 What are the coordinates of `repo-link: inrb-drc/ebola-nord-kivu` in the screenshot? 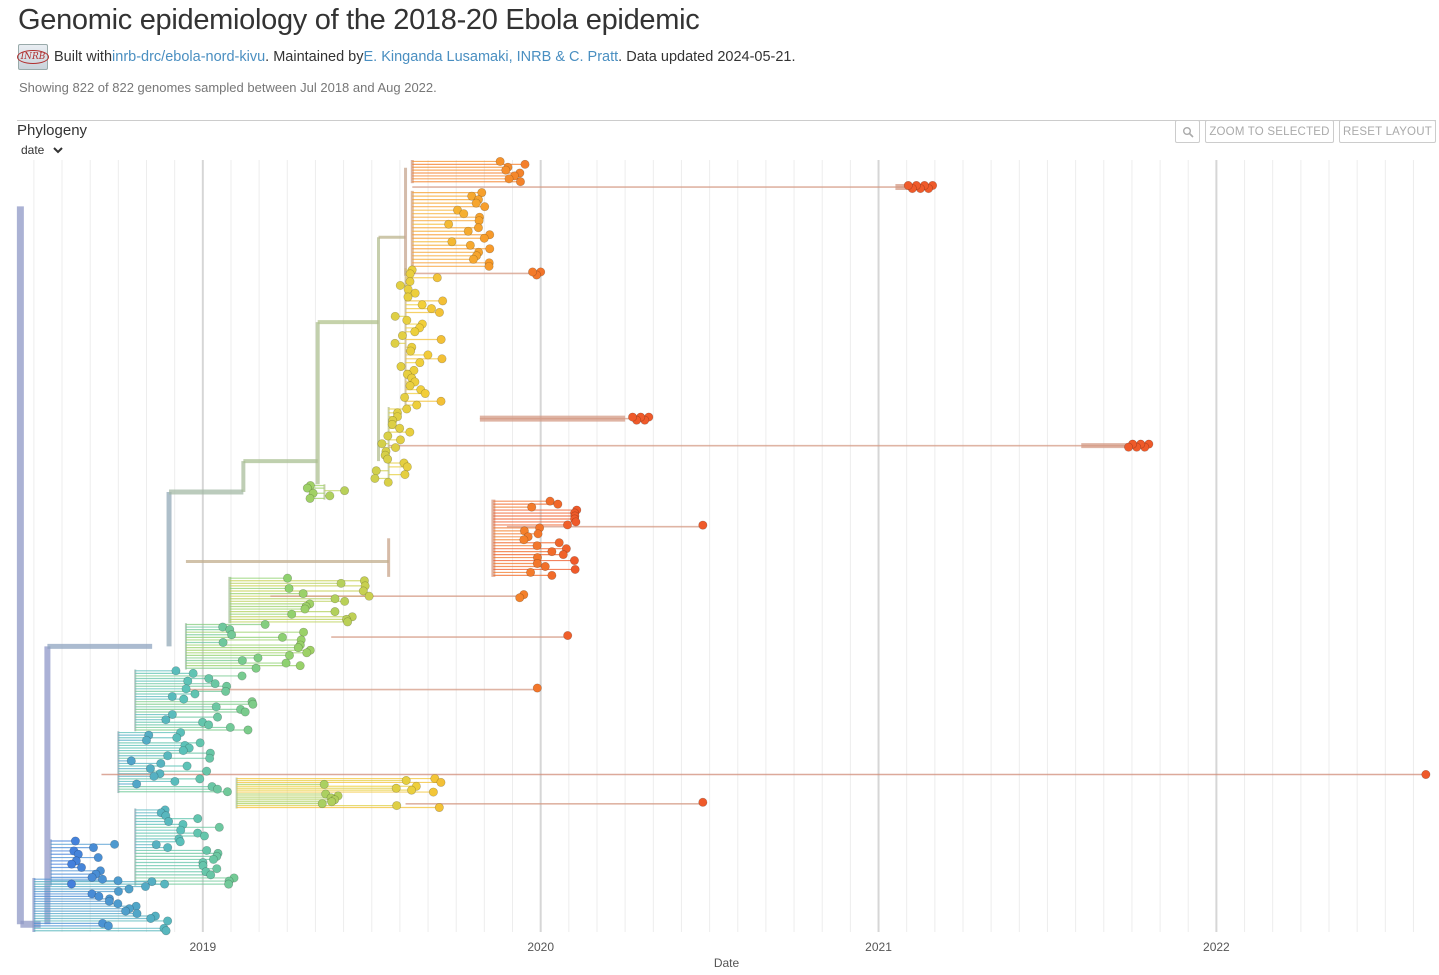 It's located at (189, 57).